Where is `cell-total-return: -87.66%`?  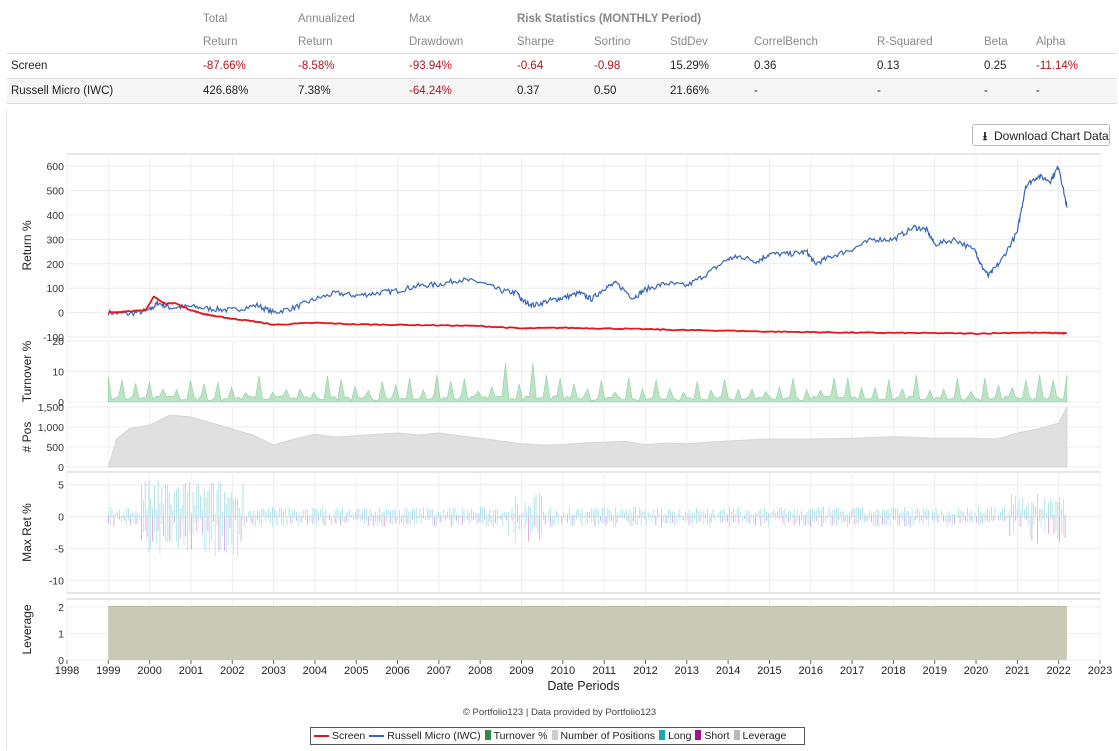
cell-total-return: -87.66% is located at coordinates (250, 66).